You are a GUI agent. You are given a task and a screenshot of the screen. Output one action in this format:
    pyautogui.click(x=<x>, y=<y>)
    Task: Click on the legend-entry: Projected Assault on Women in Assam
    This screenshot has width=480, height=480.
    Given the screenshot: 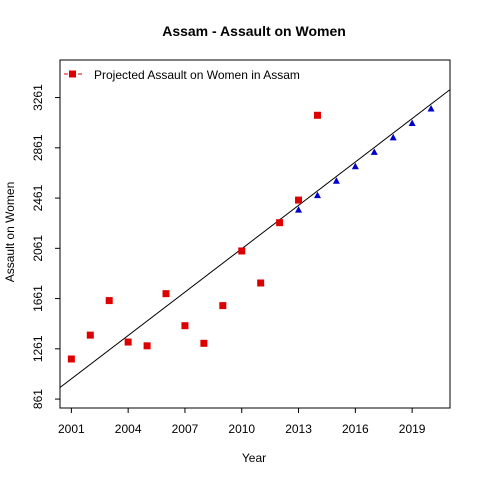 What is the action you would take?
    pyautogui.click(x=197, y=75)
    